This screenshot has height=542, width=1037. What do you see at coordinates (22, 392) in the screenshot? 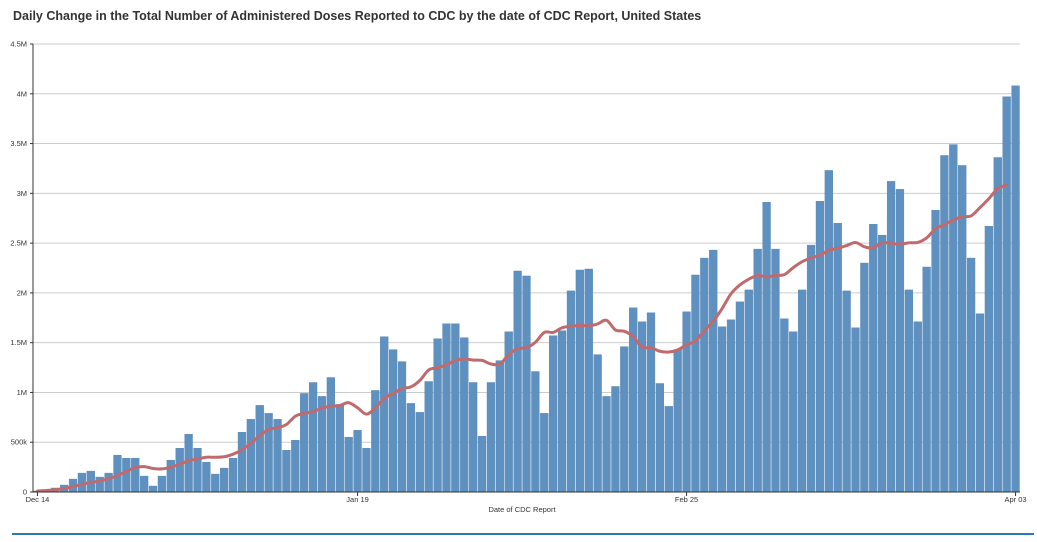
I see `y-tick-label: 1M` at bounding box center [22, 392].